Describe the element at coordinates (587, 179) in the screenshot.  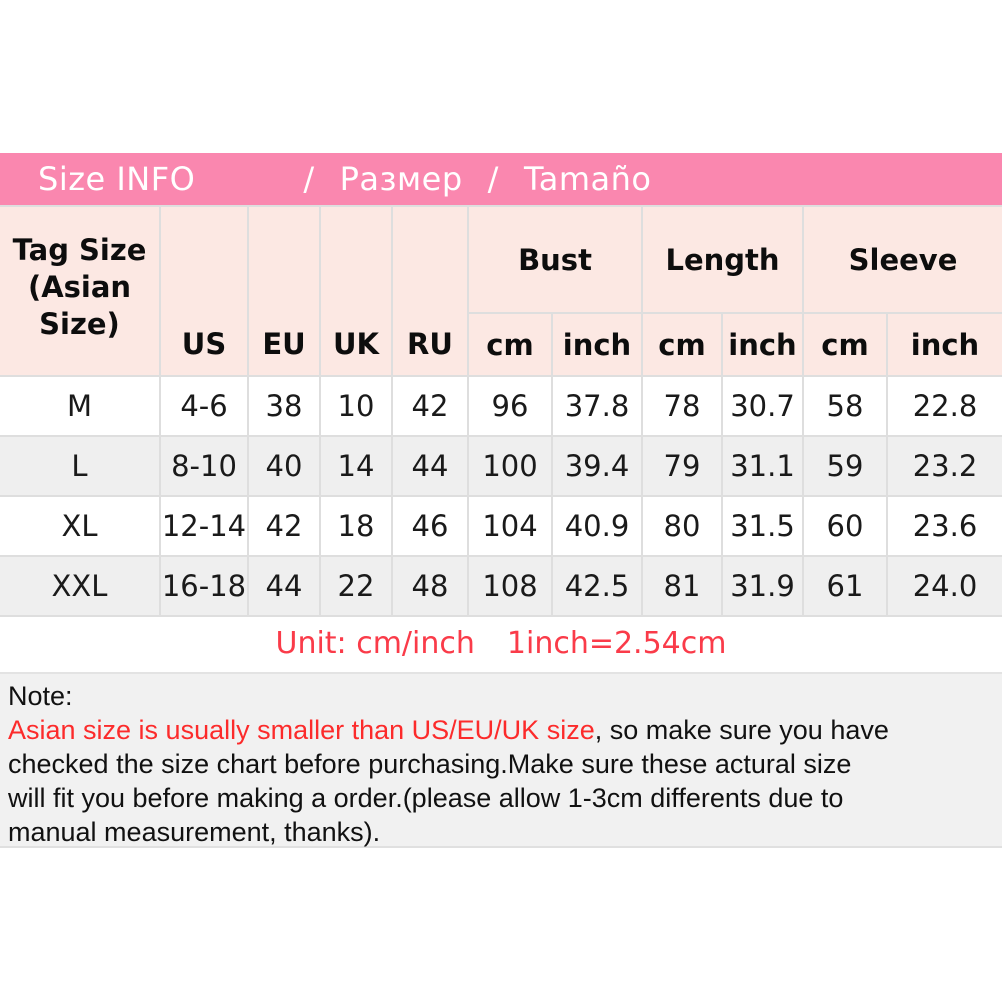
I see `title-tamano: Tamaño` at that location.